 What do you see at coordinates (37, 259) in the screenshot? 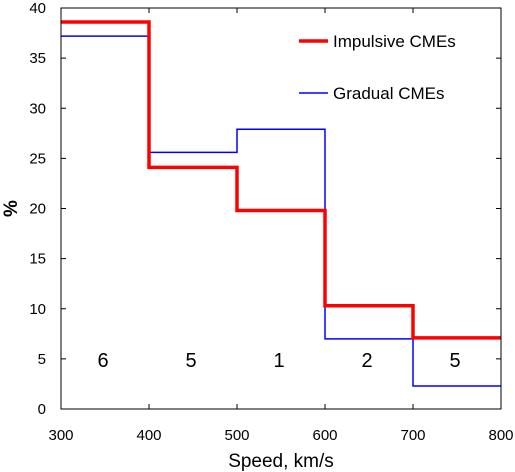
I see `y-tick-label: 15` at bounding box center [37, 259].